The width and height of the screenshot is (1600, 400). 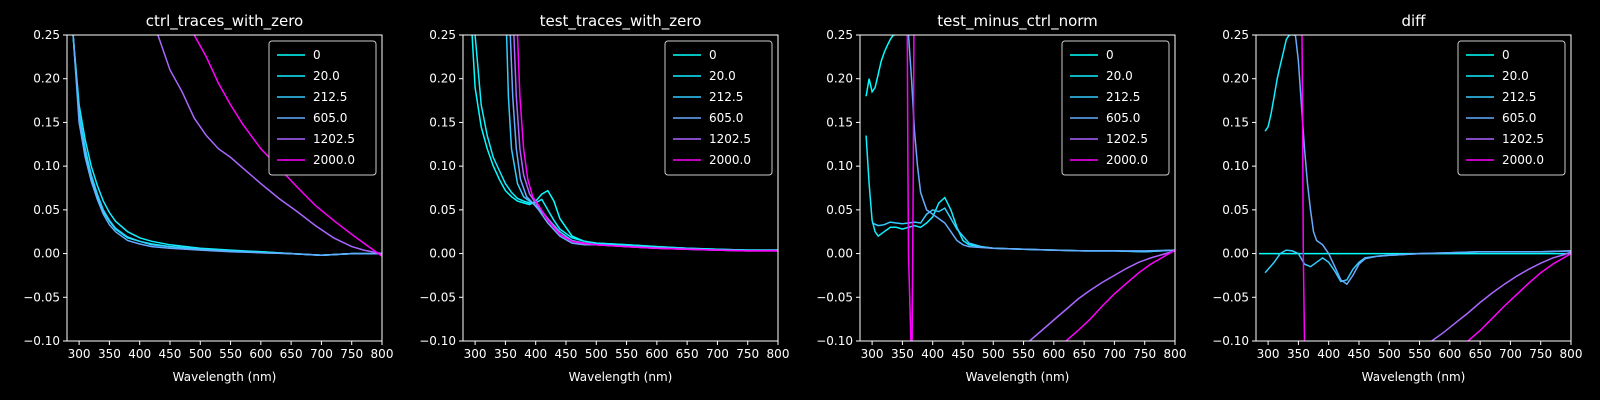 I want to click on y-tick-label: 0.10, so click(x=442, y=166).